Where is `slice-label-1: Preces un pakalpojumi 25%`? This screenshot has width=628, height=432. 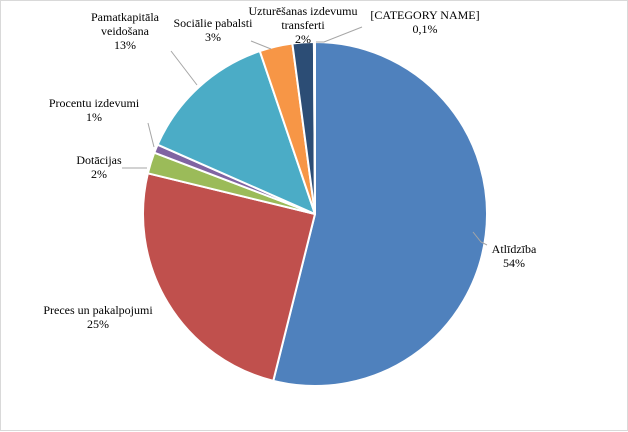 slice-label-1: Preces un pakalpojumi 25% is located at coordinates (98, 317).